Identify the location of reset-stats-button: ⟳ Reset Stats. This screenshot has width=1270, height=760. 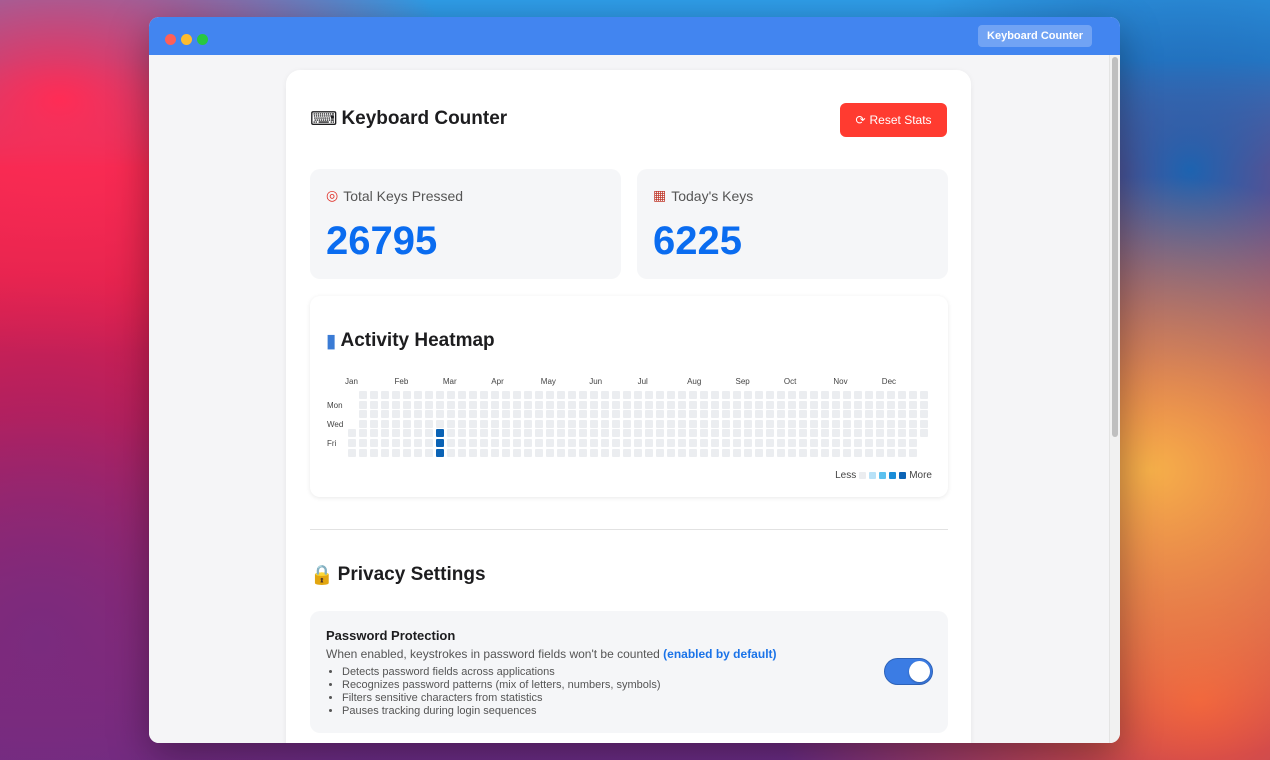
(893, 120).